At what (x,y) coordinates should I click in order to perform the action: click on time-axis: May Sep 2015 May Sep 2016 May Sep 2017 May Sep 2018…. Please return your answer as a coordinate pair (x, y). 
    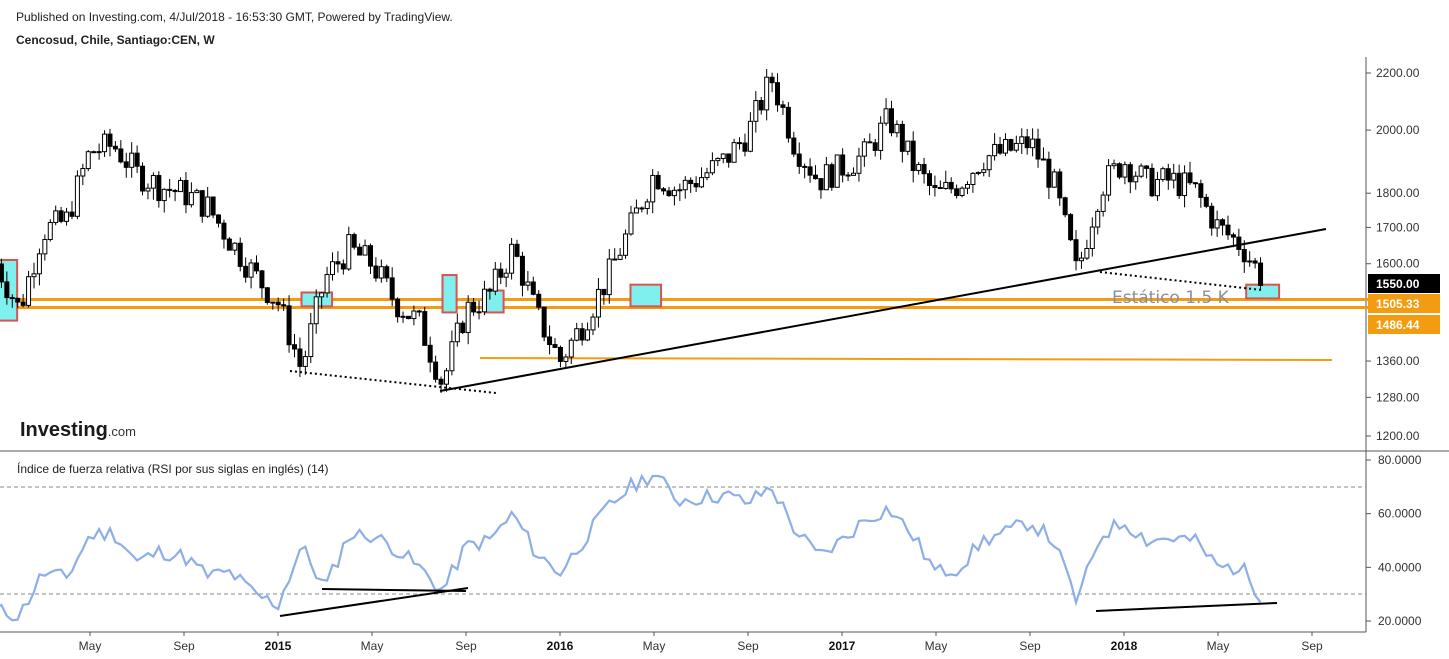
    Looking at the image, I should click on (701, 642).